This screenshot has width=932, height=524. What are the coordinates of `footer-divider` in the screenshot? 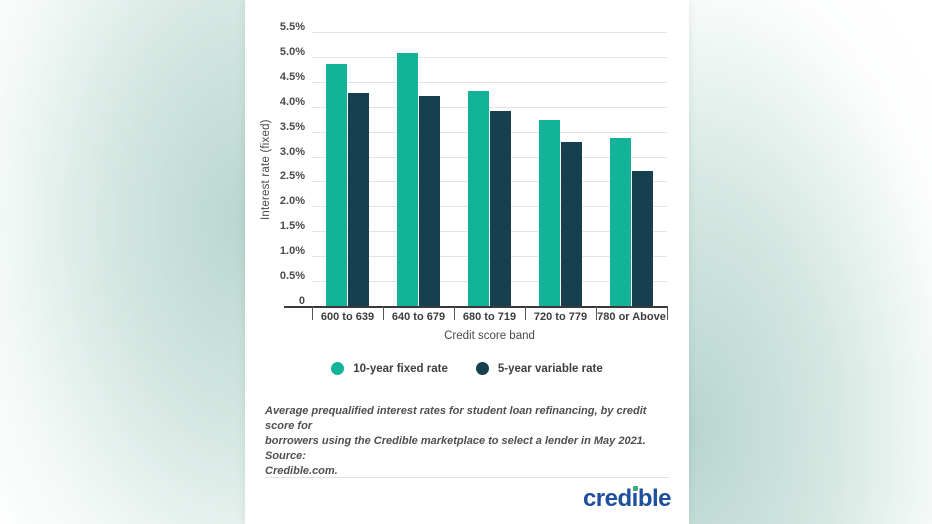 It's located at (467, 477).